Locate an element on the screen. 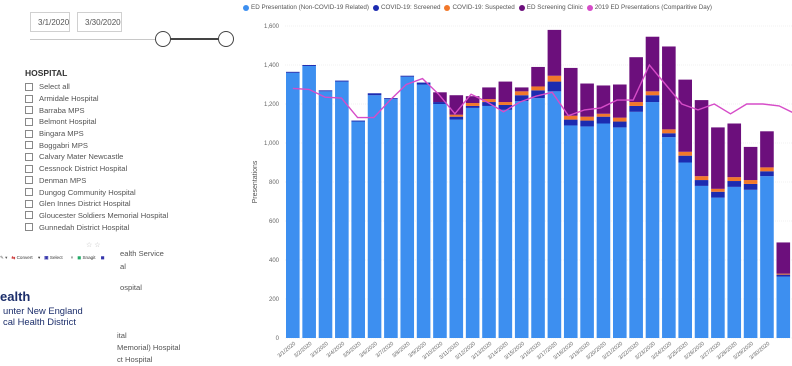 The width and height of the screenshot is (792, 366). overlay-toolbar: ✎ ▾ ⇆ Convert ▾ ▣ Select × ◼ Snagit ◼ is located at coordinates (54, 257).